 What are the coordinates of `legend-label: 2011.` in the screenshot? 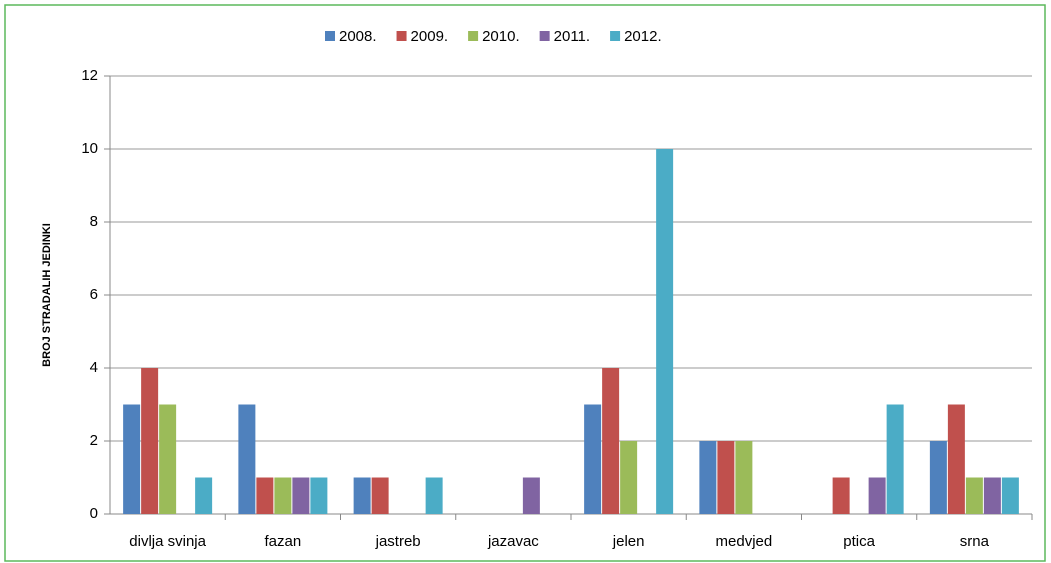 It's located at (572, 36).